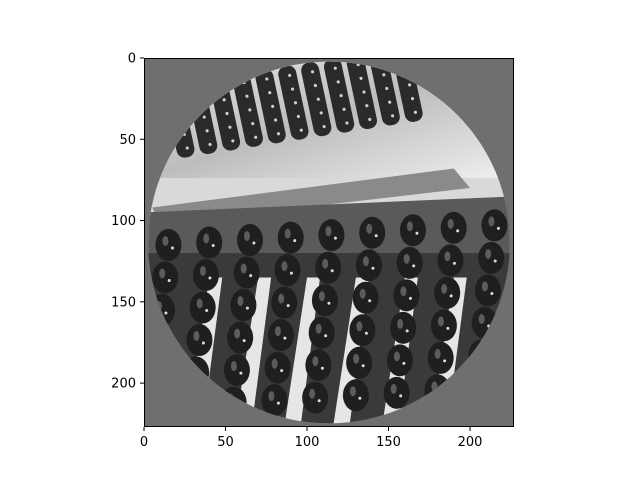  I want to click on y-tick-label: 200, so click(123, 384).